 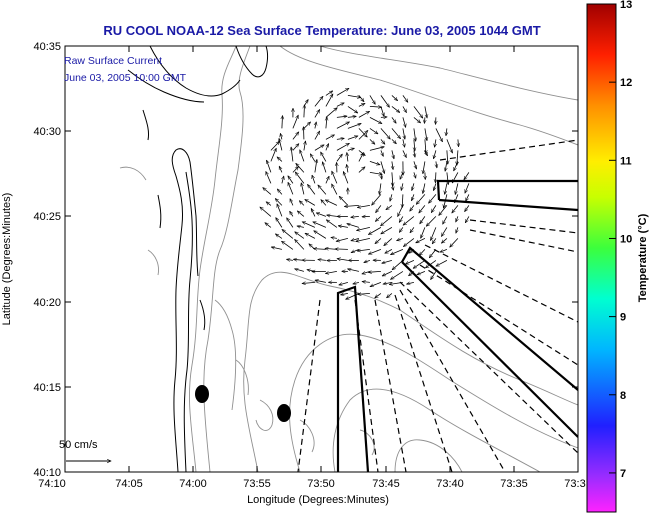 What do you see at coordinates (321, 484) in the screenshot?
I see `x-tick-label: 73:50` at bounding box center [321, 484].